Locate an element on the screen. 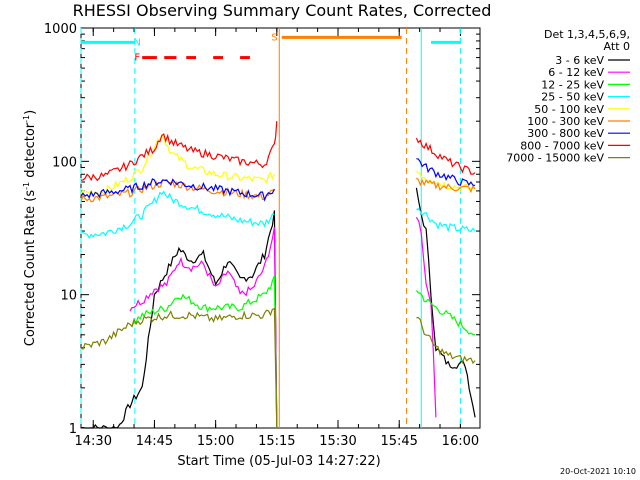  y-axis-label: Corrected Count Rate (s-1 detector-1) is located at coordinates (30, 228).